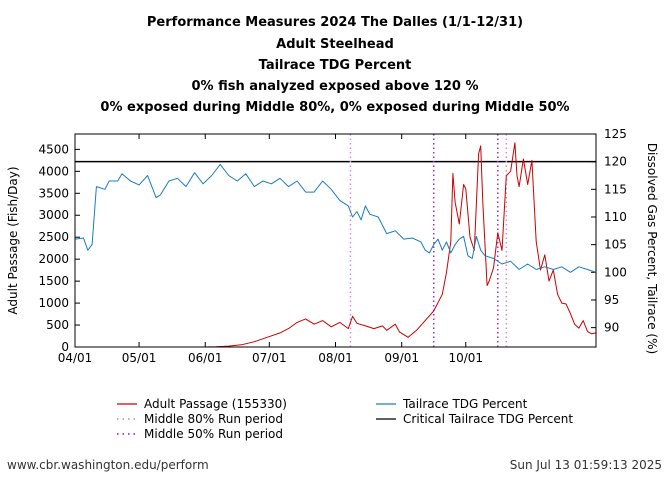  What do you see at coordinates (465, 404) in the screenshot?
I see `legend-tailrace-tdg-label: Tailrace TDG Percent` at bounding box center [465, 404].